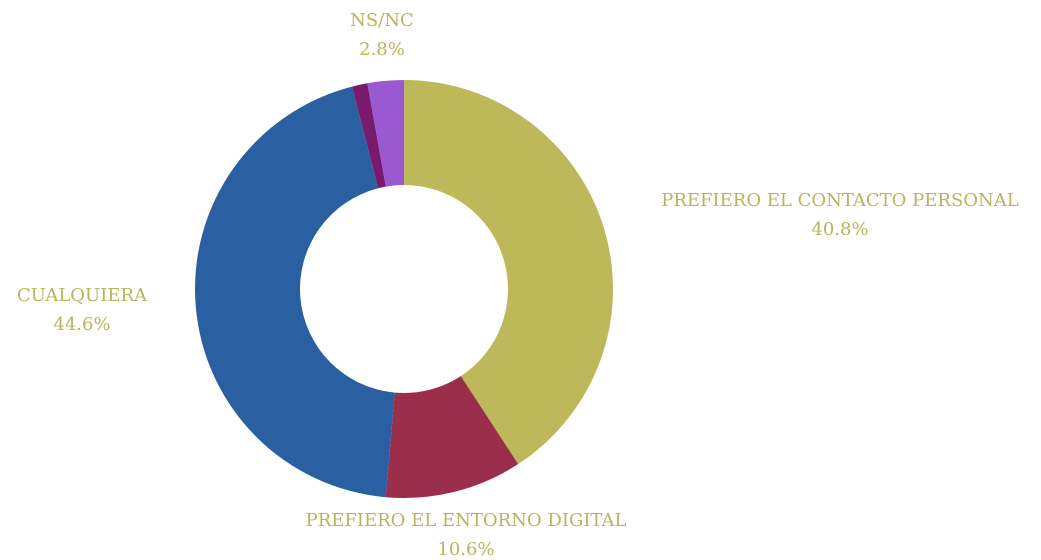 The width and height of the screenshot is (1041, 560). I want to click on slice-value-label: 2.8%, so click(382, 49).